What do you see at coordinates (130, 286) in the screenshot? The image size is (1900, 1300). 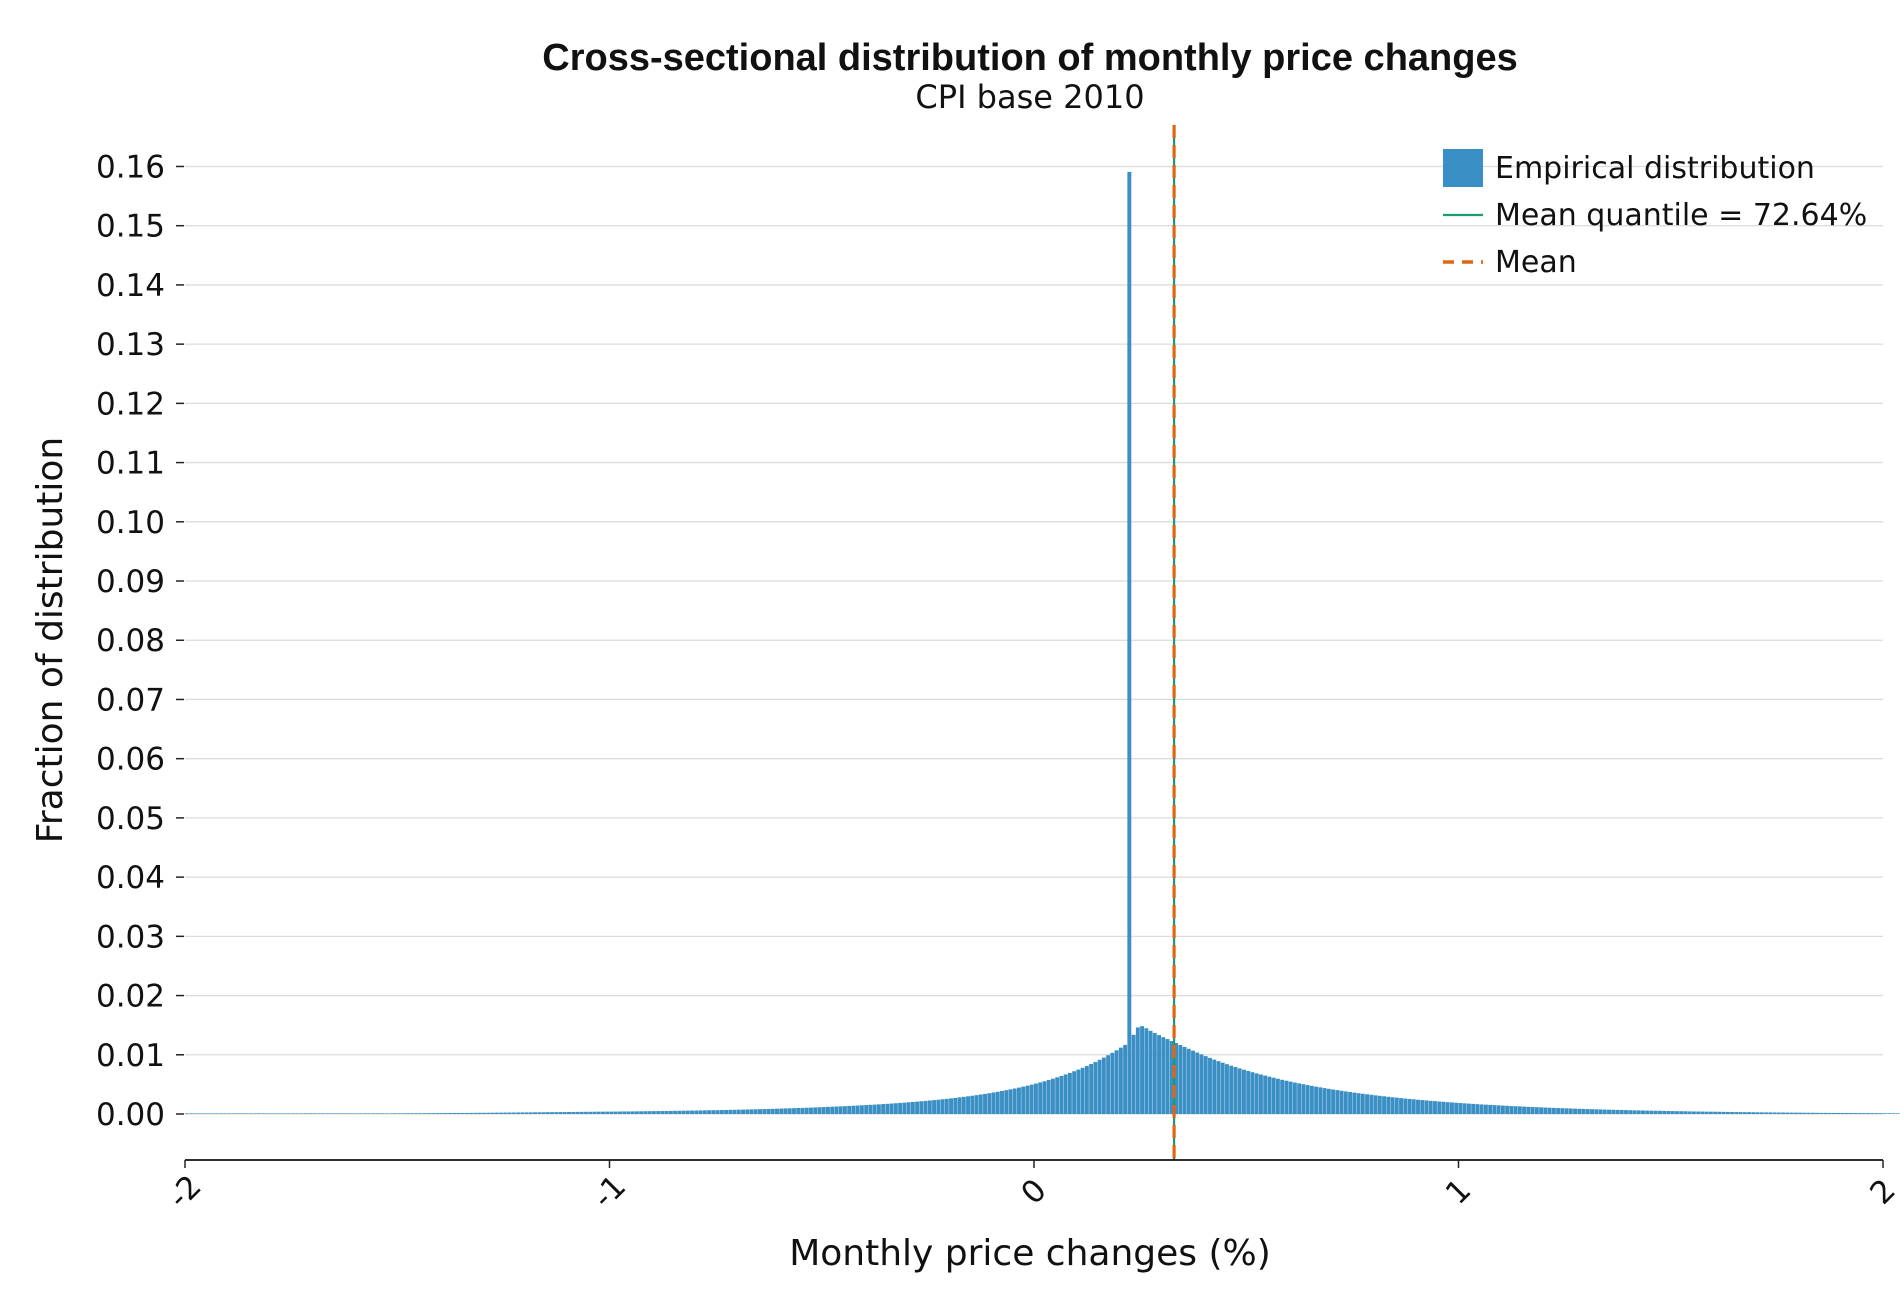 I see `y-tick-label: 0.14` at bounding box center [130, 286].